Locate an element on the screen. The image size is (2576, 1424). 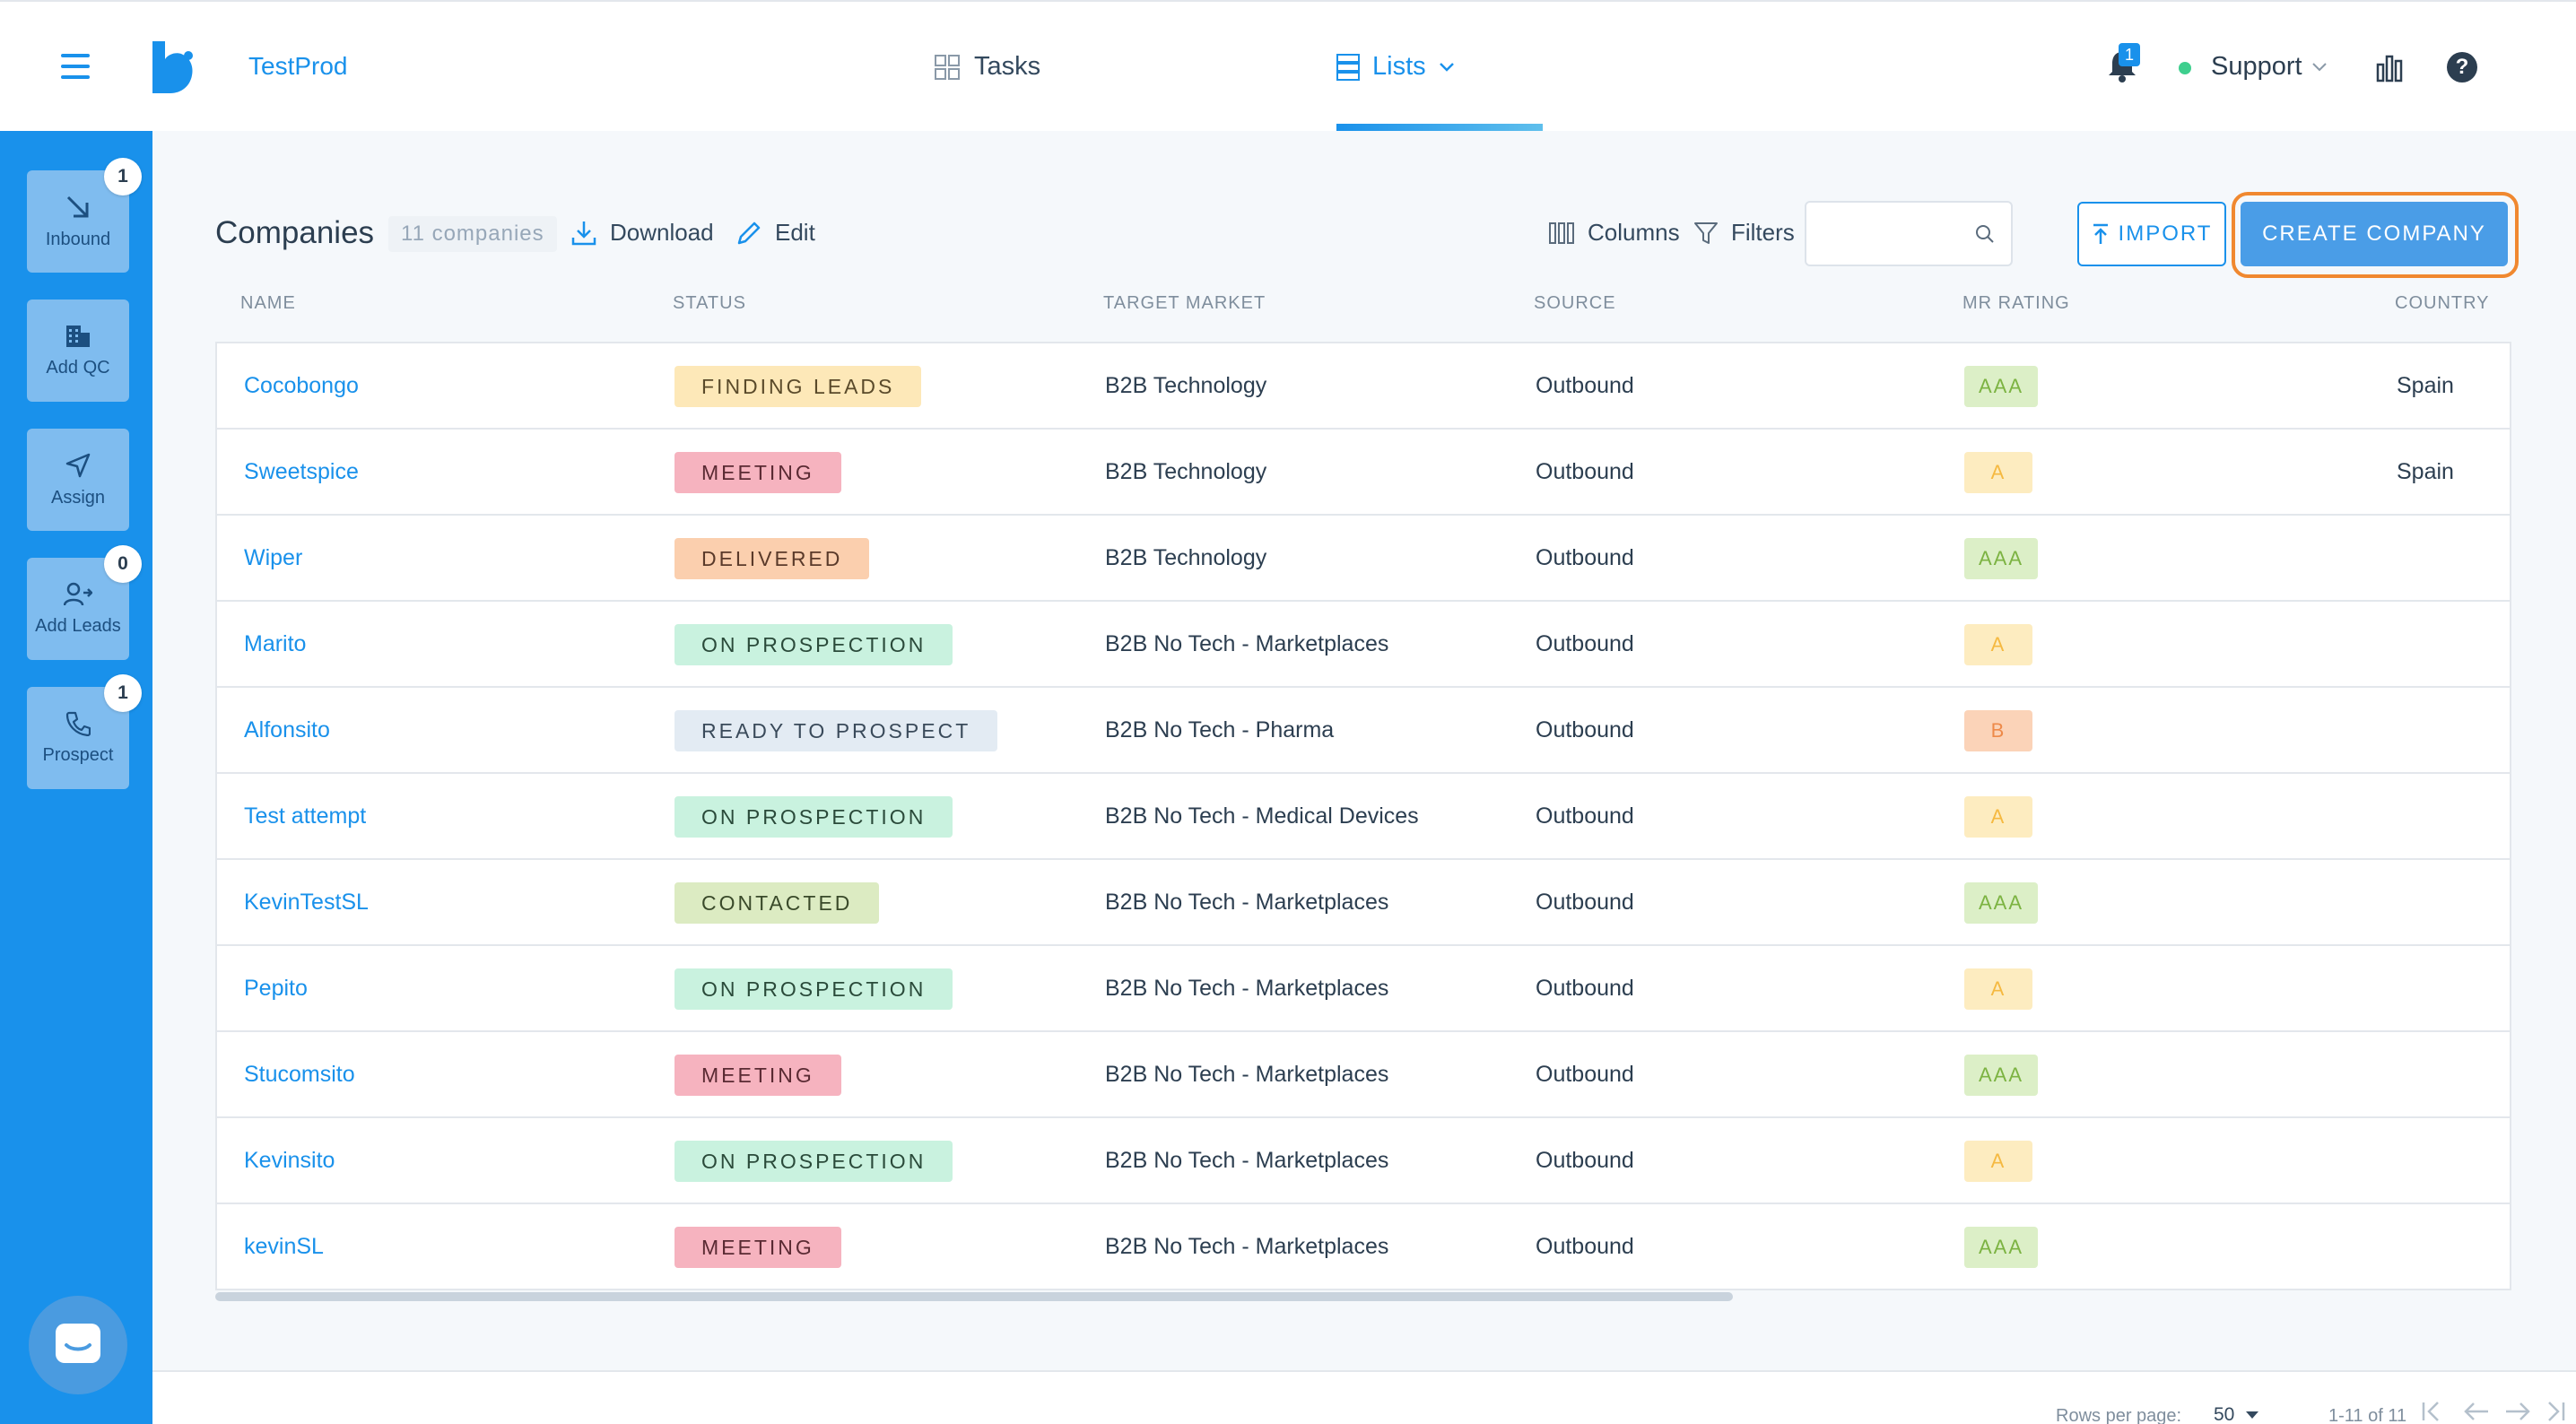
target-market-cell: B2B No Tech - Pharma is located at coordinates (1220, 729).